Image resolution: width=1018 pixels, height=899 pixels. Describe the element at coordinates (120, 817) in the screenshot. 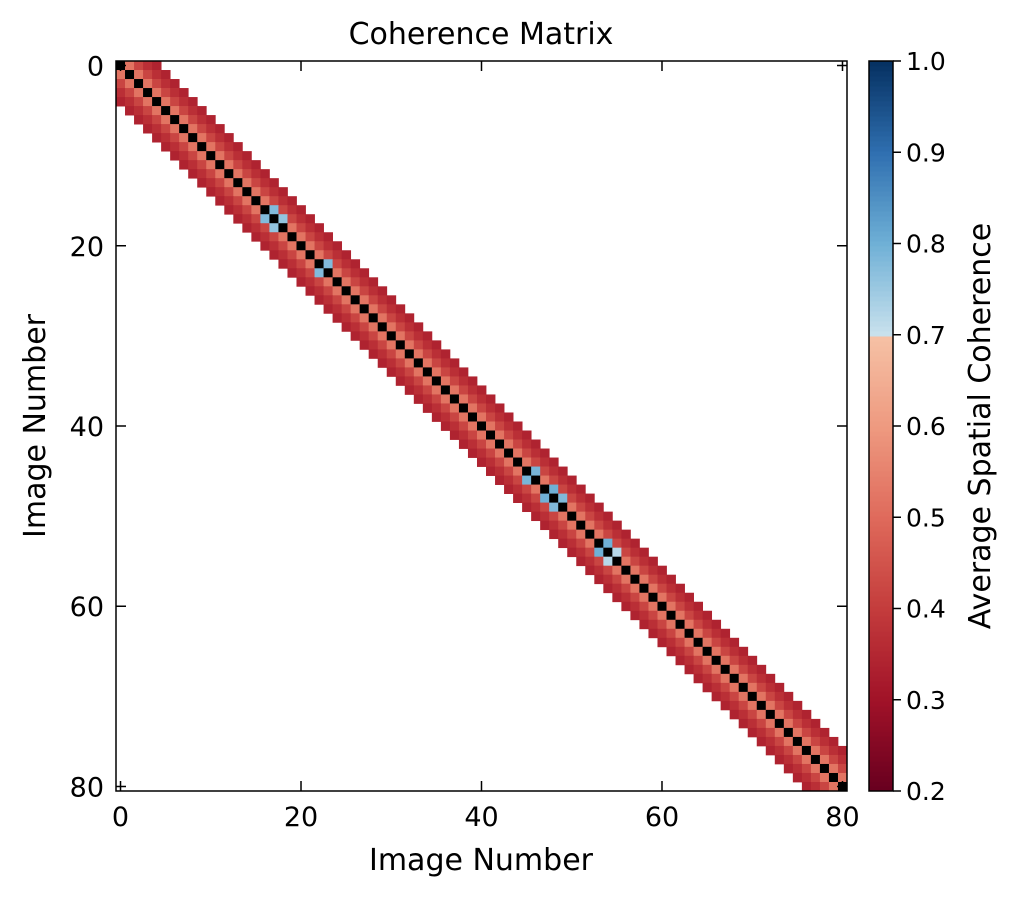

I see `x-tick-label: 0` at that location.